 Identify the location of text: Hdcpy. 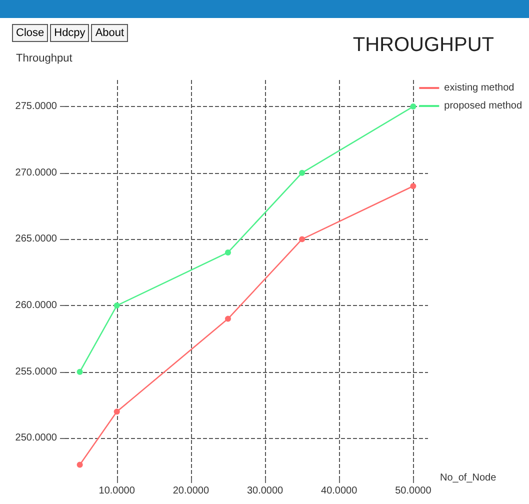
(70, 33).